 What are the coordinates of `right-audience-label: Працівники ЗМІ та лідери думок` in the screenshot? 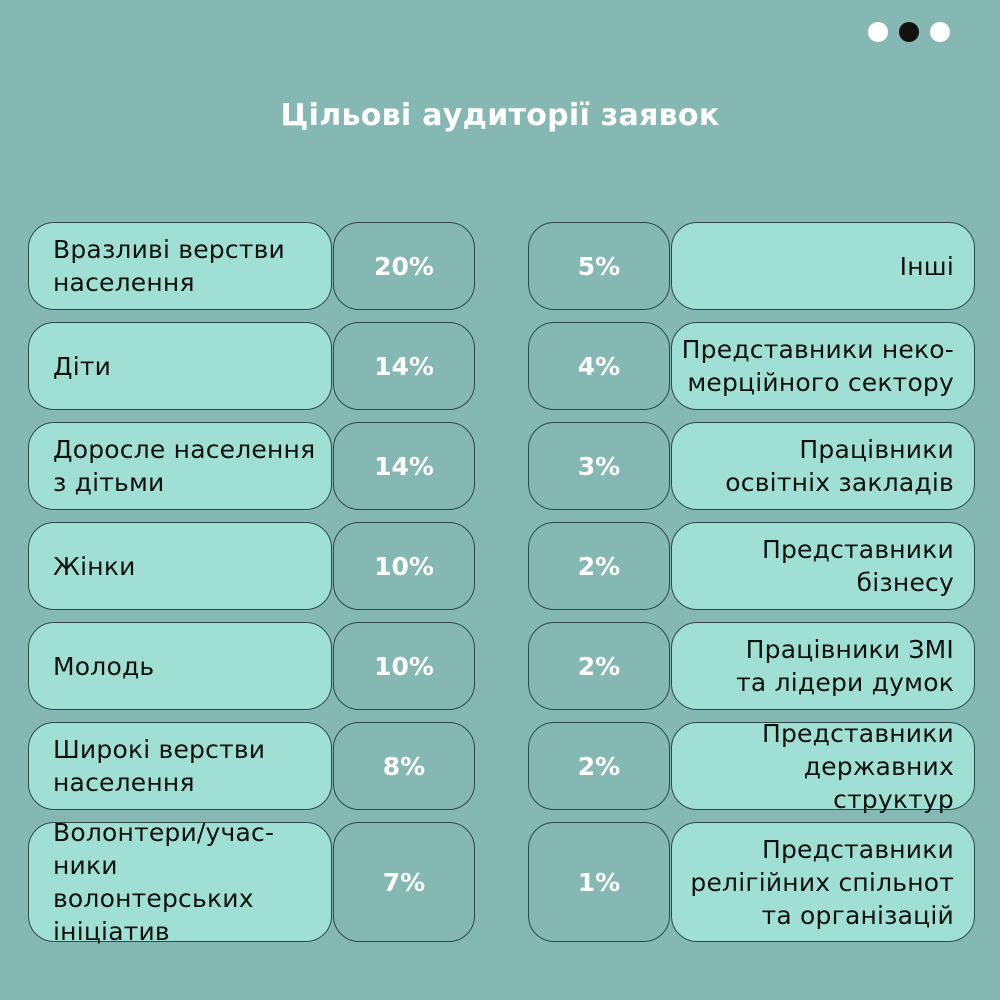 It's located at (823, 666).